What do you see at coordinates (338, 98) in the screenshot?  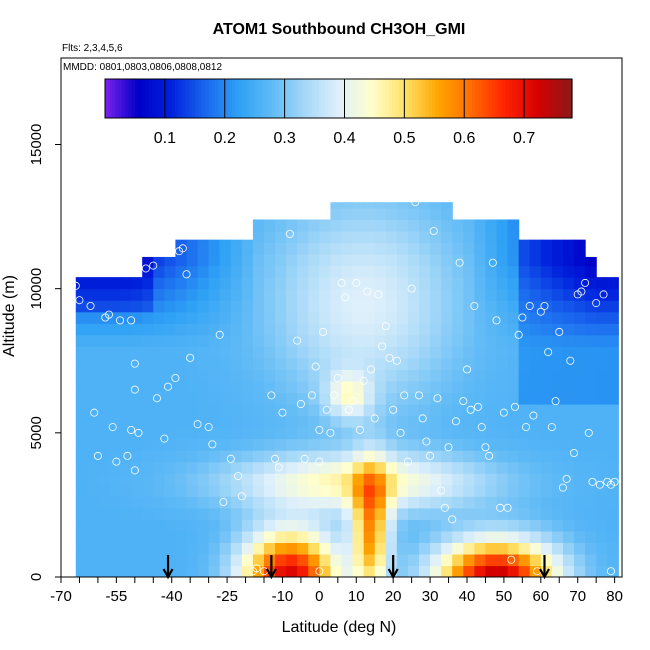 I see `colorbar-frame` at bounding box center [338, 98].